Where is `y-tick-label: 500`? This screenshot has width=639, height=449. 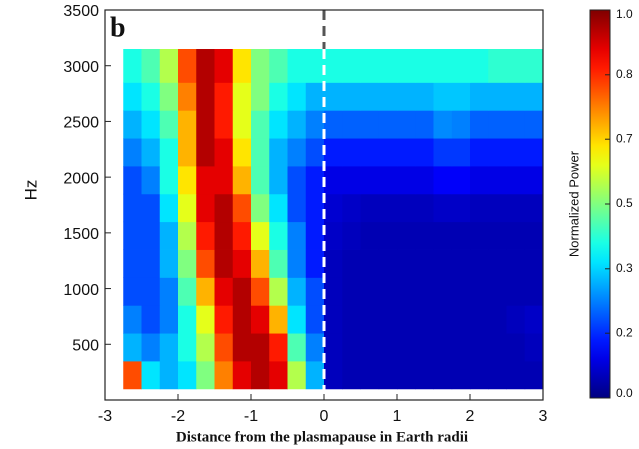
y-tick-label: 500 is located at coordinates (85, 346).